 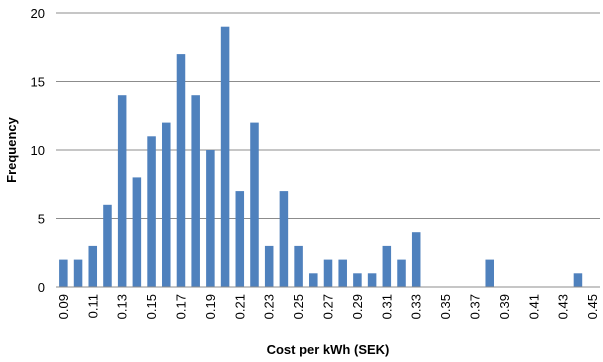 What do you see at coordinates (239, 306) in the screenshot?
I see `x-tick-label: 0.21` at bounding box center [239, 306].